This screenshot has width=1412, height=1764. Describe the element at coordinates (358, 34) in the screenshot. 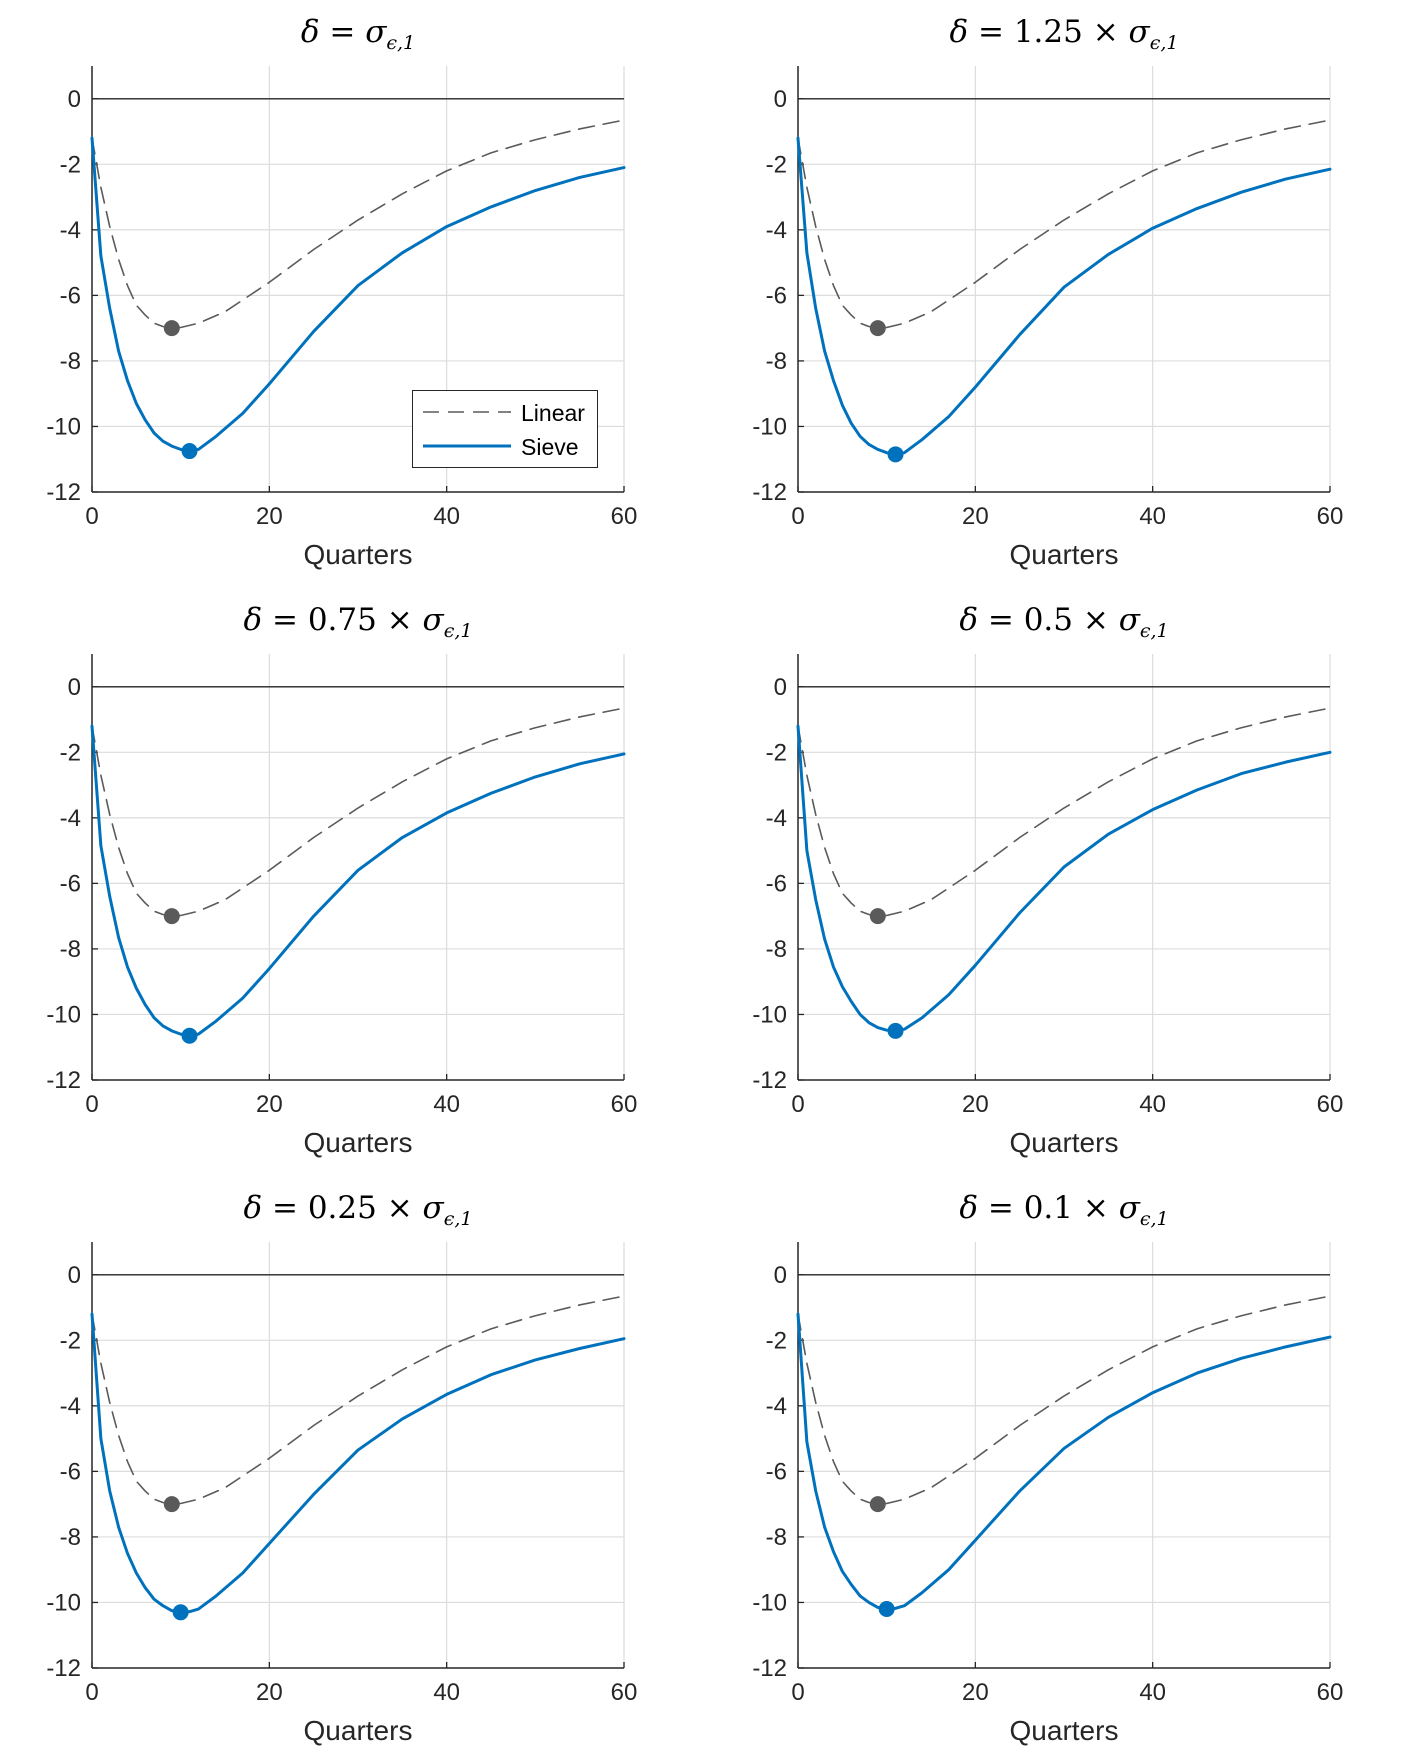

I see `chart-title: δ = σϵ,1` at that location.